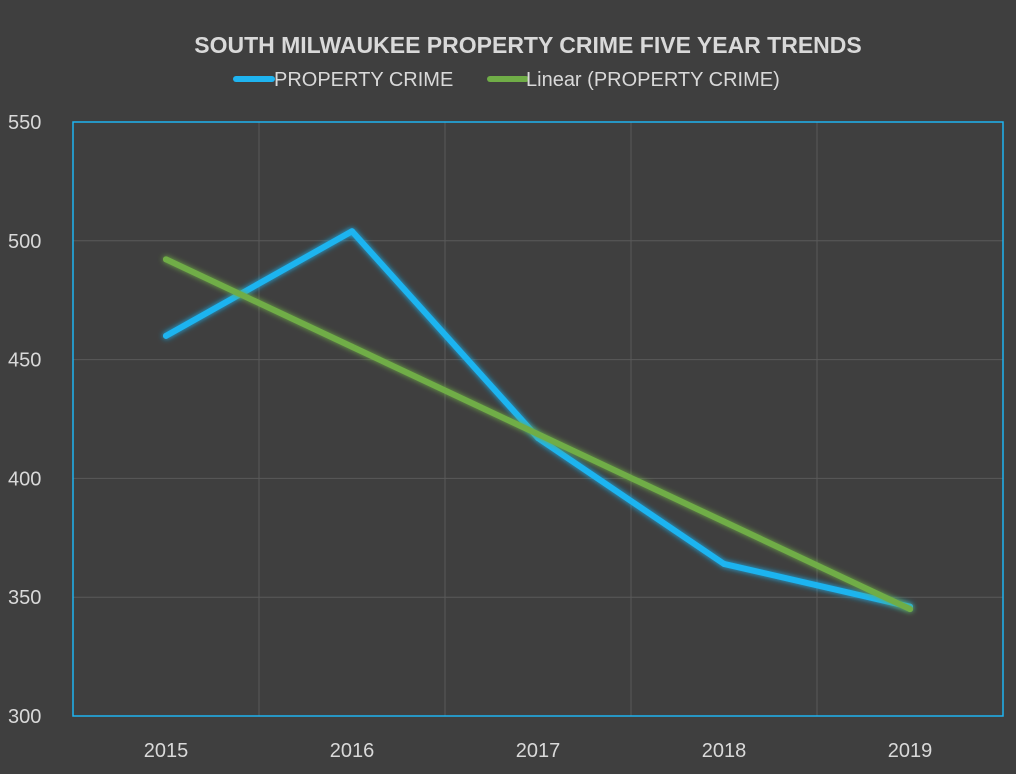 The image size is (1016, 774). What do you see at coordinates (166, 751) in the screenshot?
I see `x-tick-label: 2015` at bounding box center [166, 751].